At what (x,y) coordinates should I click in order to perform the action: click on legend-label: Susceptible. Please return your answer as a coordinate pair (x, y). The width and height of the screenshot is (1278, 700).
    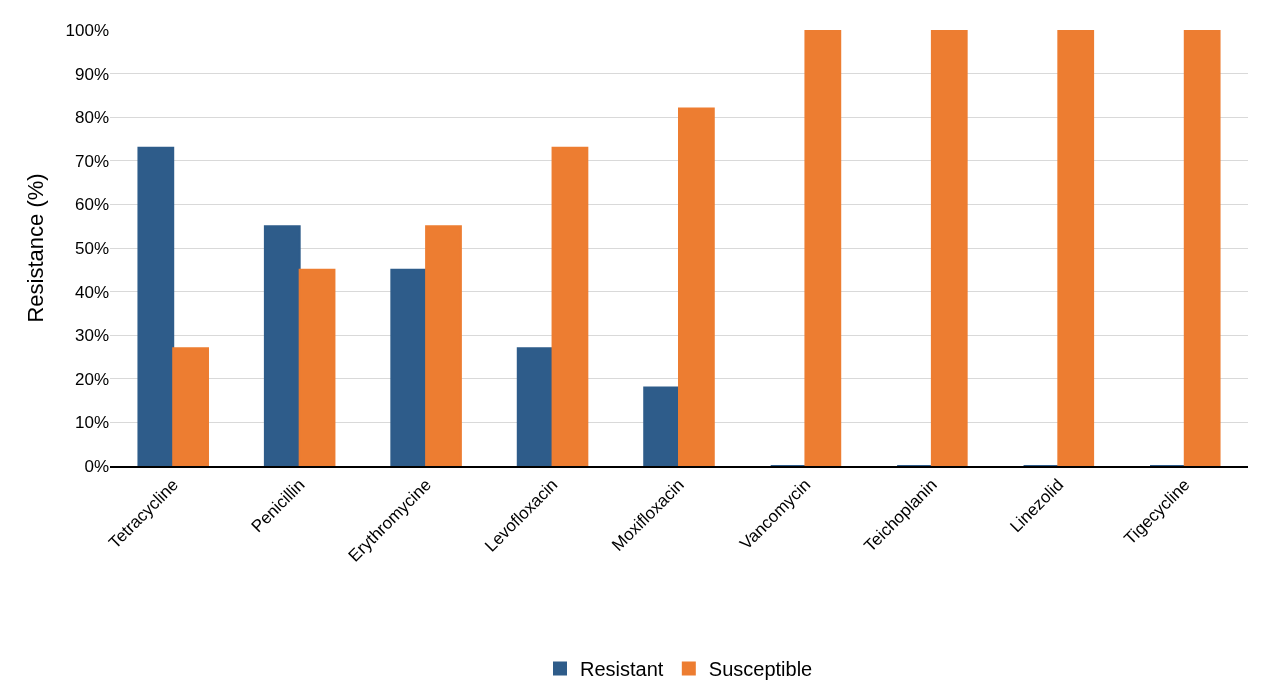
    Looking at the image, I should click on (760, 669).